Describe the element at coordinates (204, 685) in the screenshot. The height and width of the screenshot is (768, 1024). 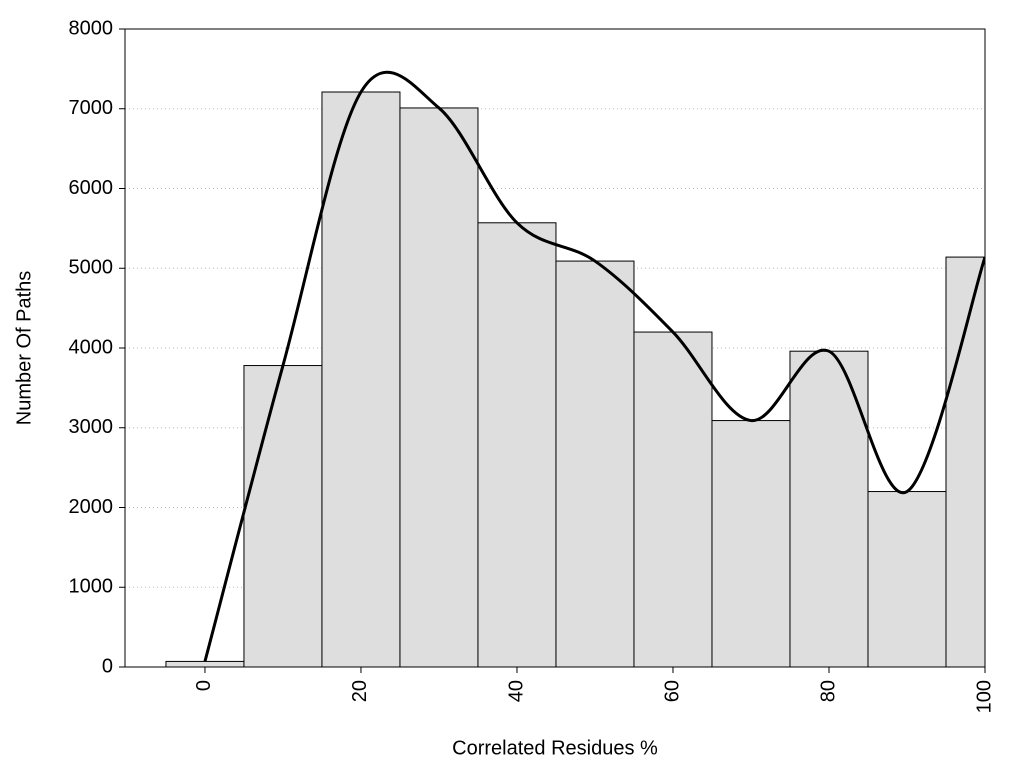
I see `x-tick-label: 0` at that location.